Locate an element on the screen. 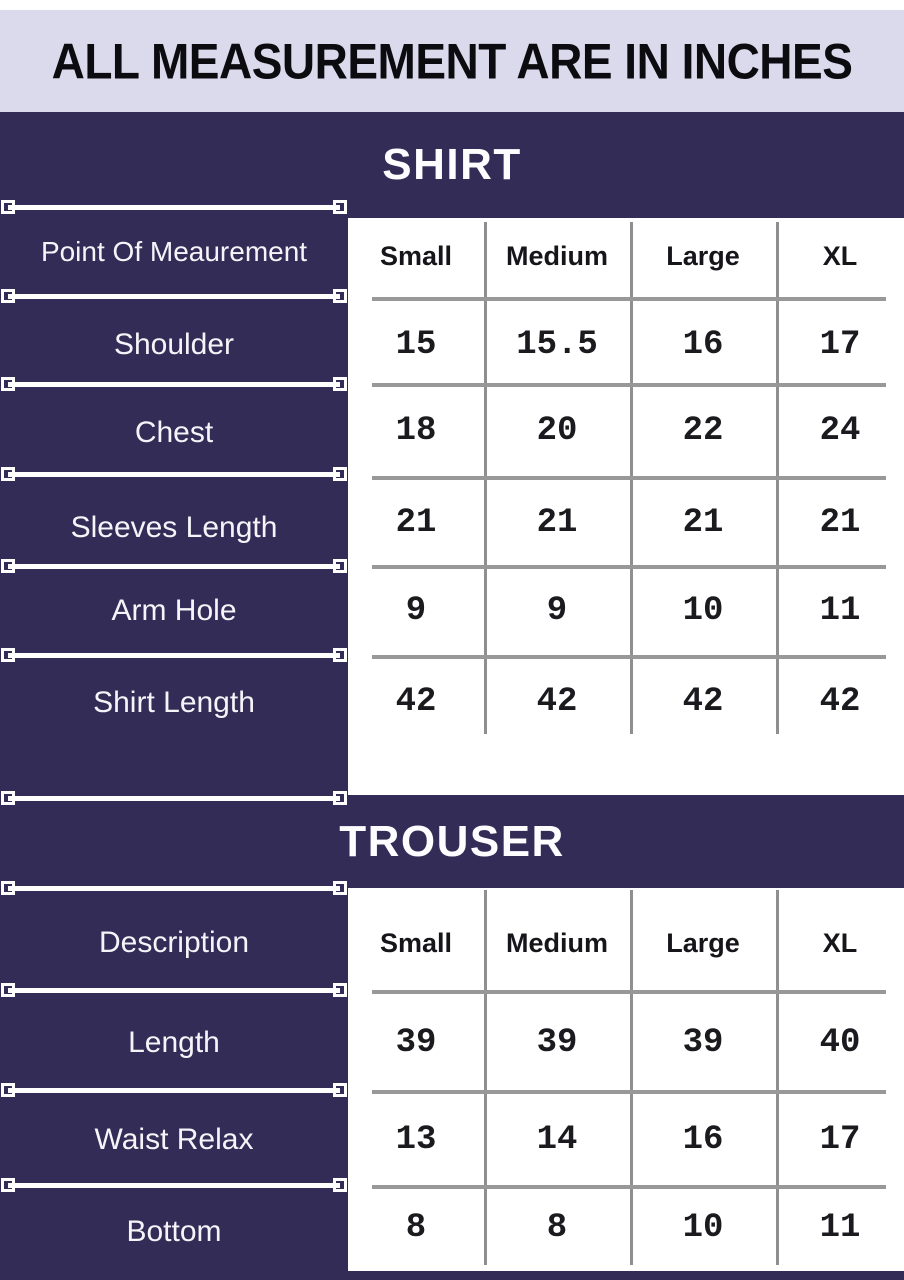 This screenshot has width=904, height=1280. rail-label-waist-relax: Waist Relax is located at coordinates (174, 1139).